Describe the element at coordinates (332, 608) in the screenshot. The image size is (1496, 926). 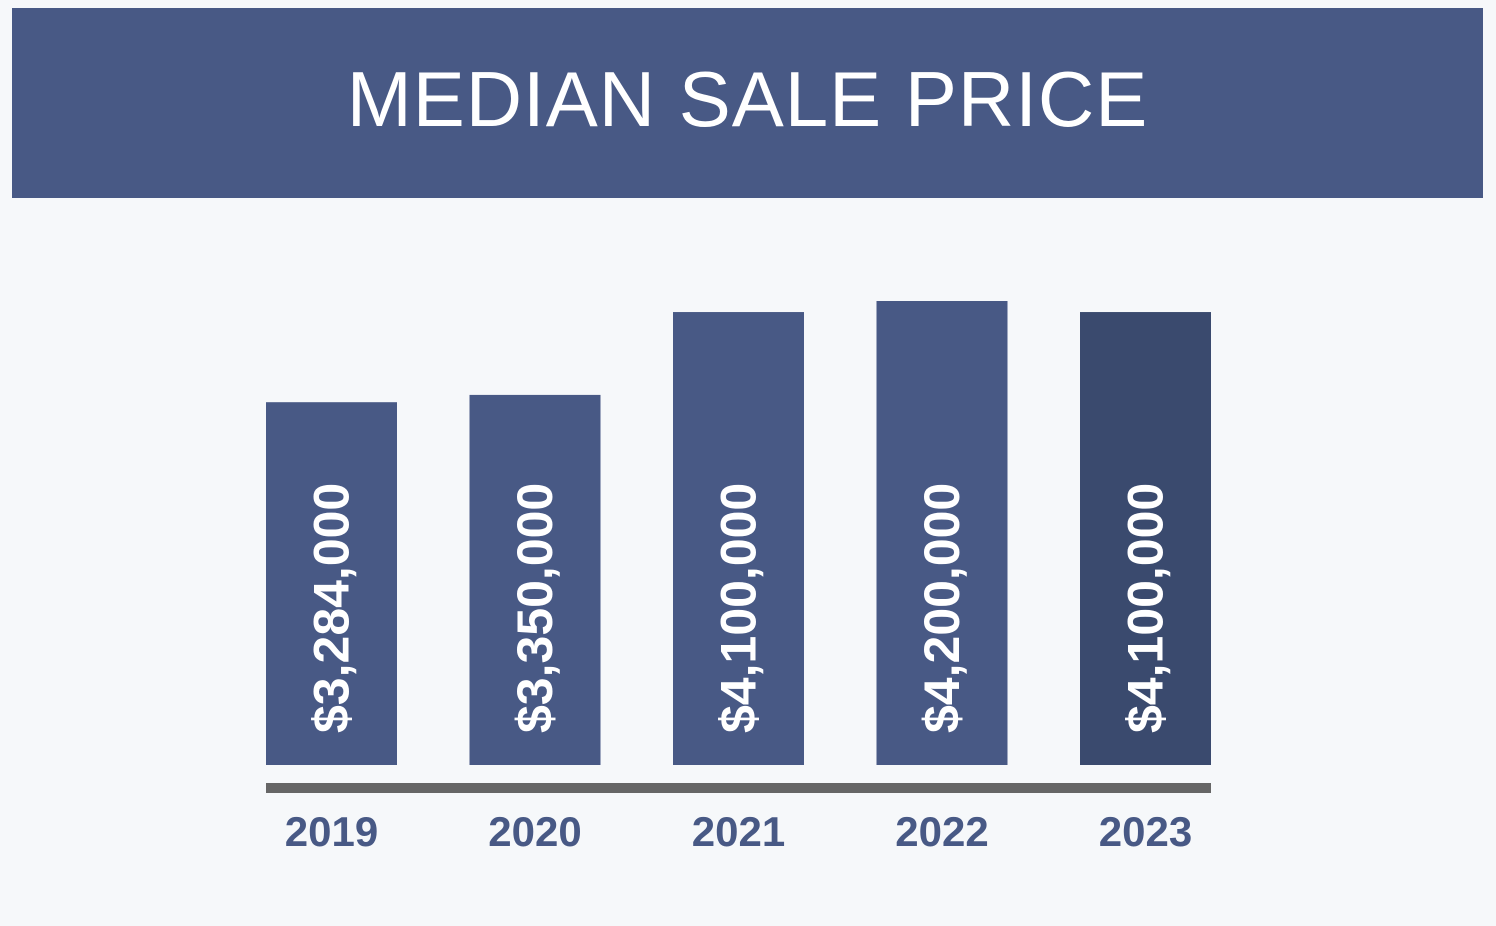
I see `bar-value-label-2019: $3,284,000` at that location.